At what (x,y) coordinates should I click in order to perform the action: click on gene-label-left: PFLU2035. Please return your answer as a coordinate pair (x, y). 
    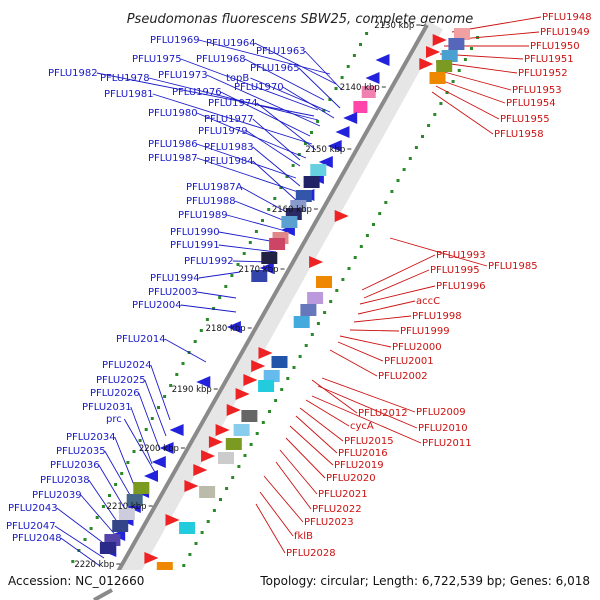
    Looking at the image, I should click on (81, 451).